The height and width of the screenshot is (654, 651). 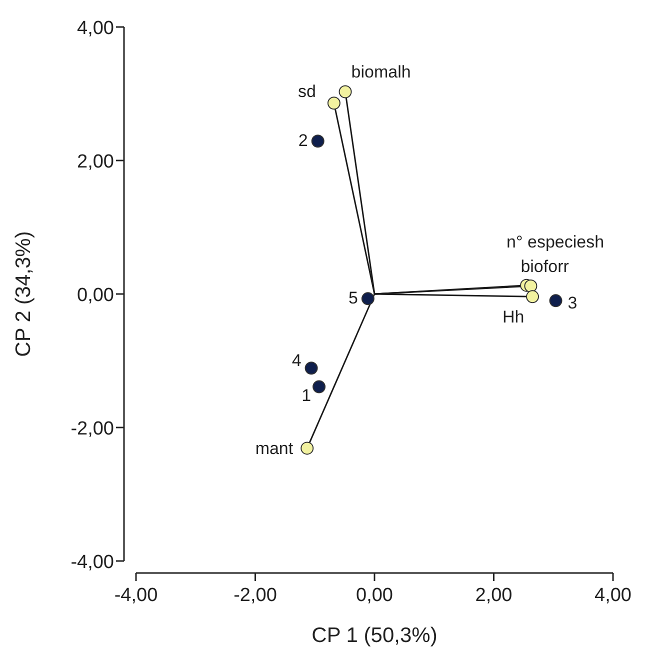 I want to click on annotation: sd, so click(x=307, y=92).